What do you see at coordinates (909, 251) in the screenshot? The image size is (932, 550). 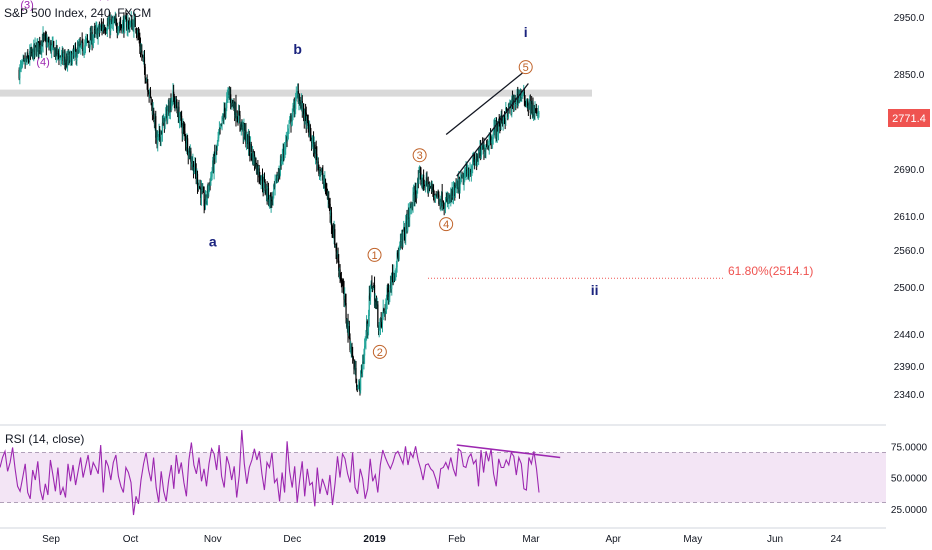 I see `y-tick-label: 2560.0` at bounding box center [909, 251].